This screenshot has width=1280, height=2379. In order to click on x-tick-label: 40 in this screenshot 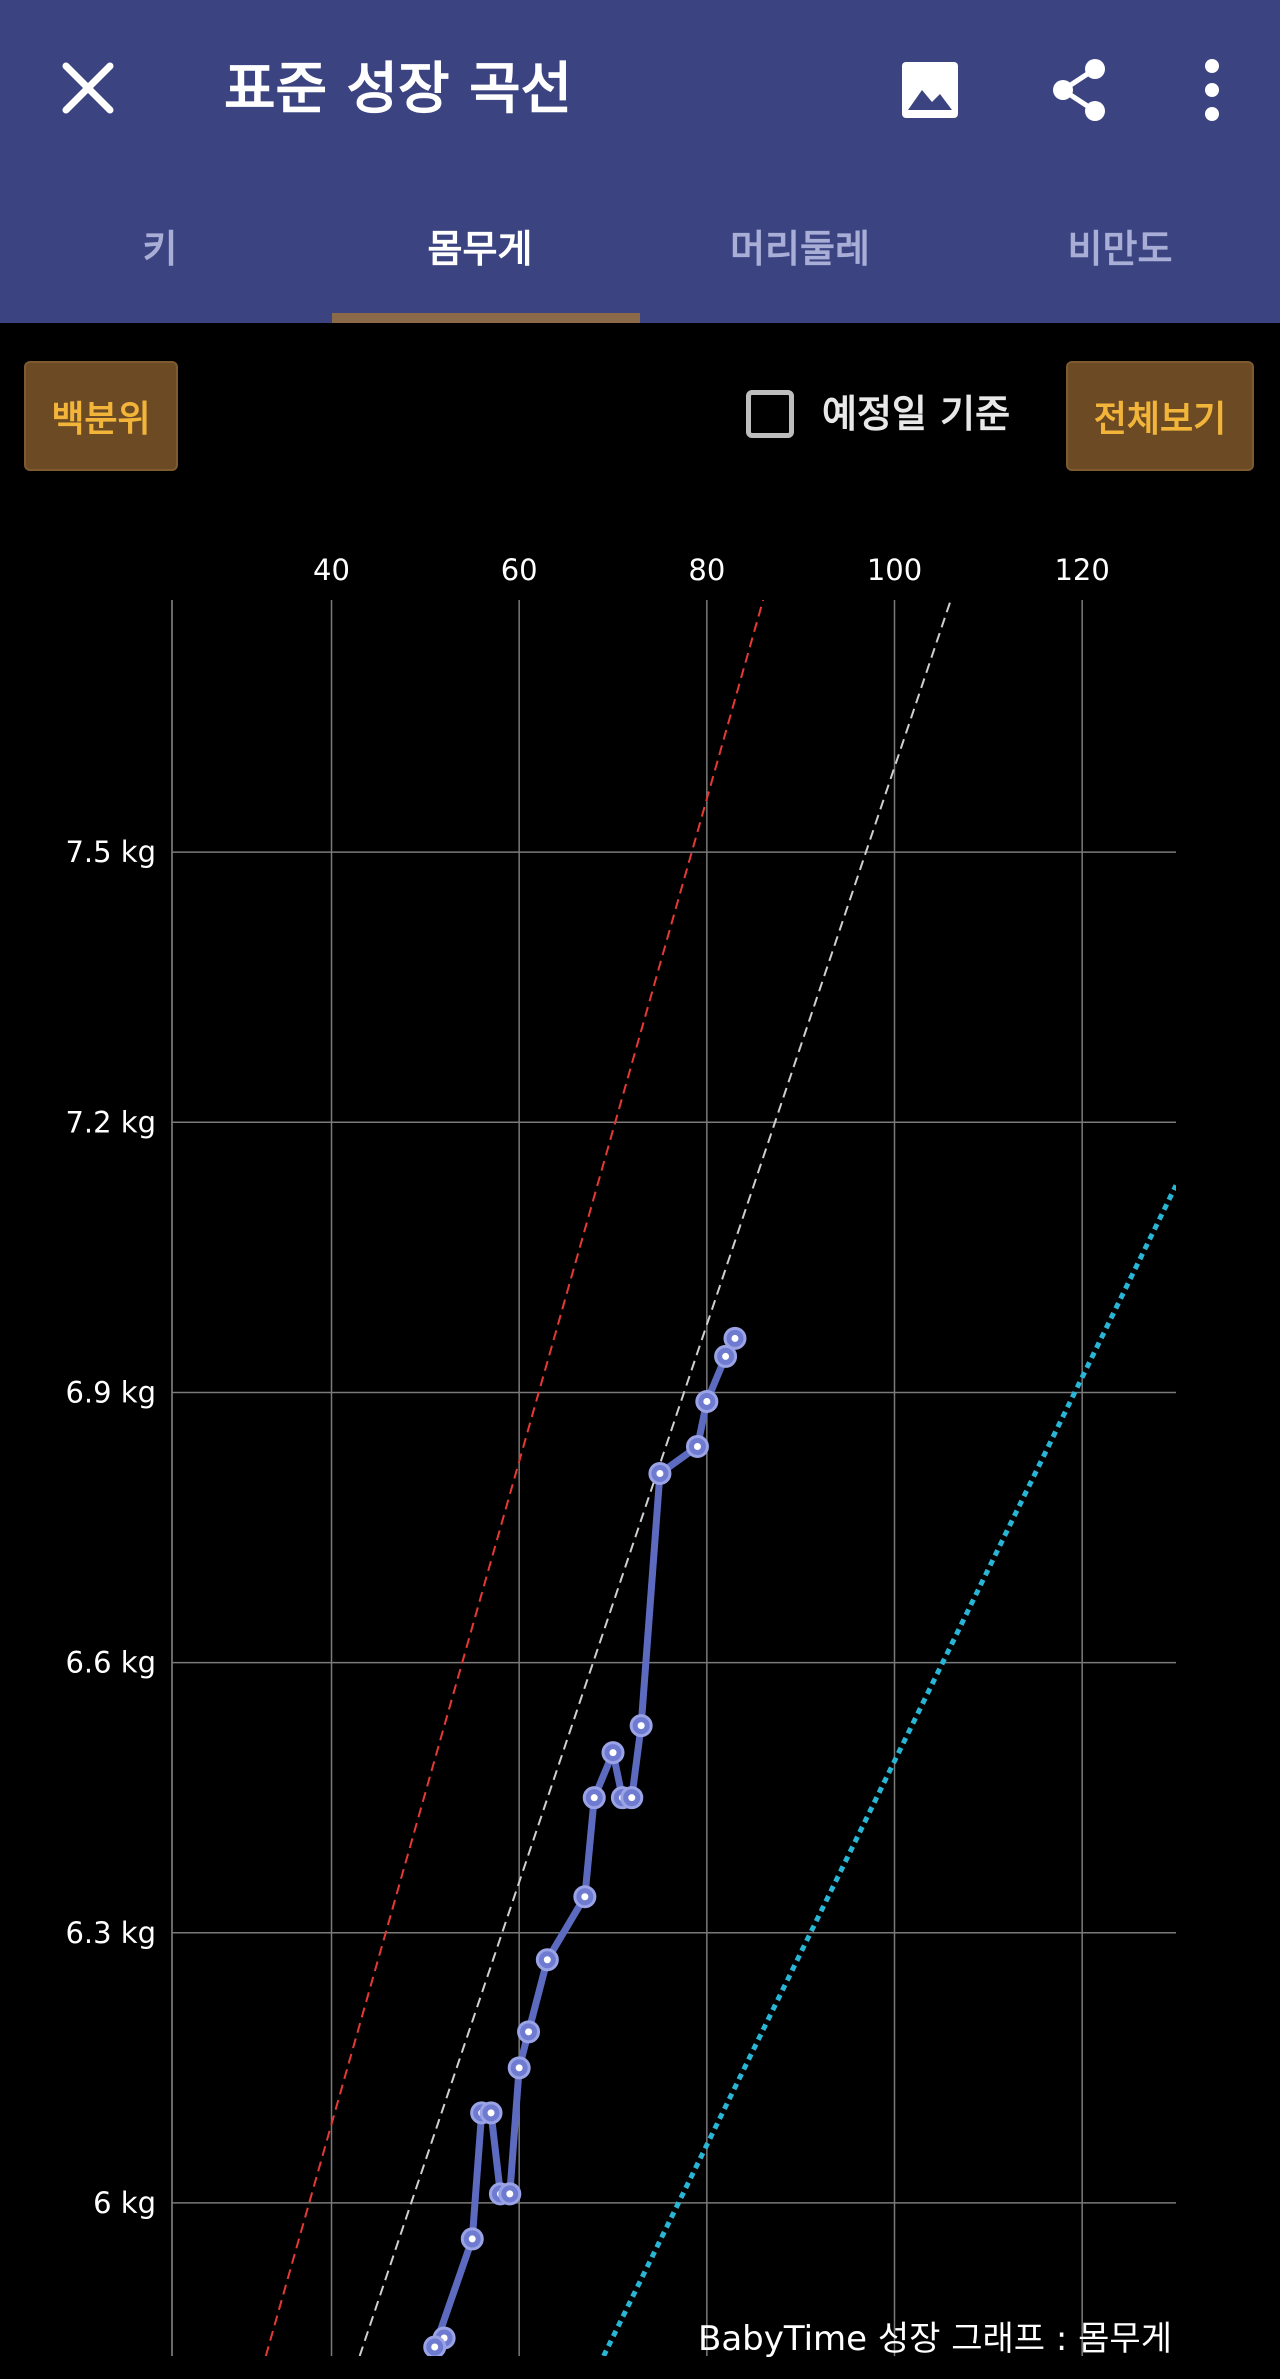, I will do `click(331, 570)`.